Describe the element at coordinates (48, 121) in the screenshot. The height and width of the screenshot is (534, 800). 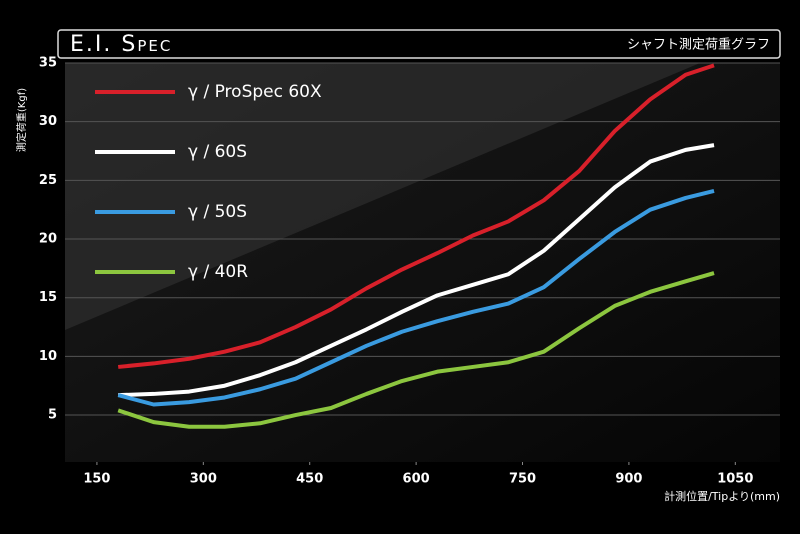
I see `y-tick-label: 30` at that location.